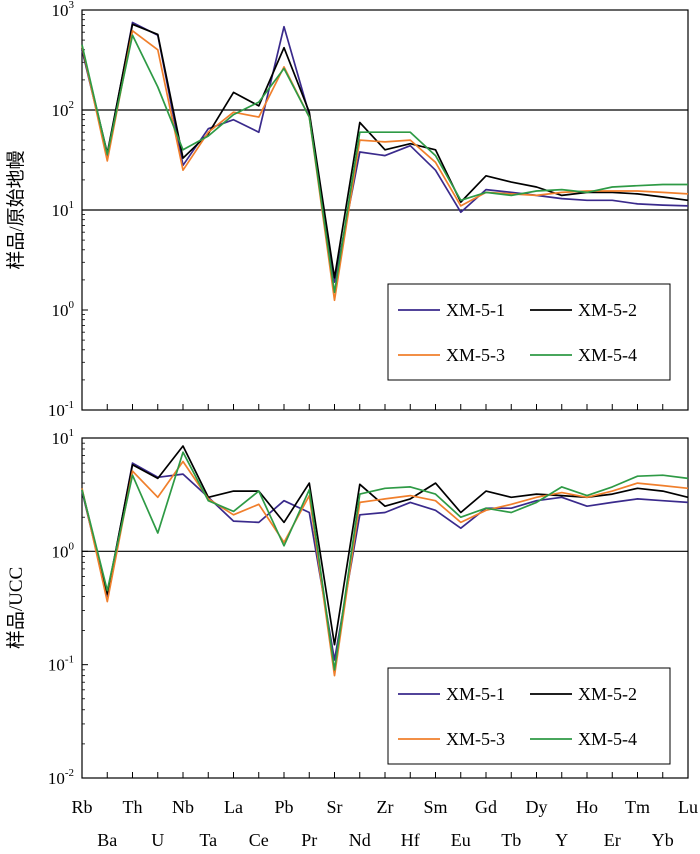 The width and height of the screenshot is (700, 854). Describe the element at coordinates (259, 840) in the screenshot. I see `x-tick-label: Ce` at that location.